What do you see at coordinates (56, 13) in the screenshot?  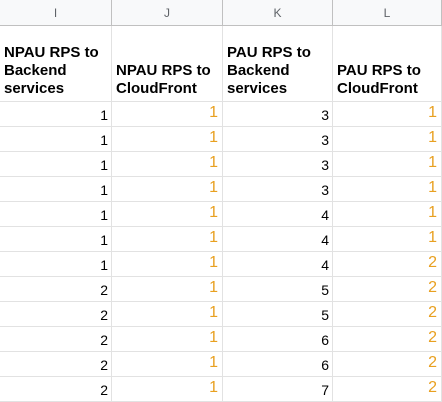 I see `column-header-i: I` at bounding box center [56, 13].